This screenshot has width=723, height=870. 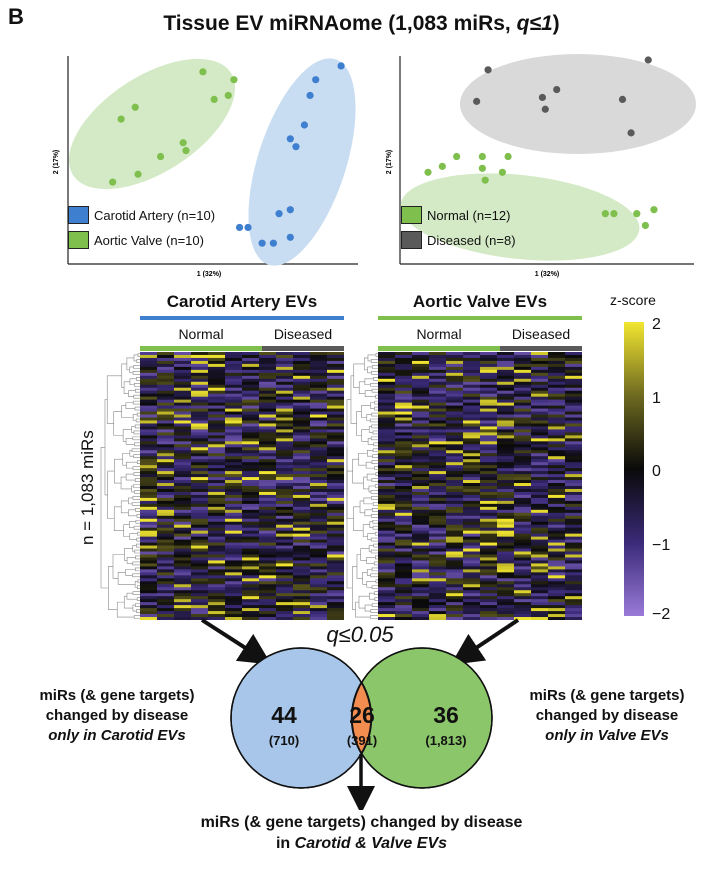 What do you see at coordinates (242, 301) in the screenshot?
I see `heatmap-carotid-title: Carotid Artery EVs` at bounding box center [242, 301].